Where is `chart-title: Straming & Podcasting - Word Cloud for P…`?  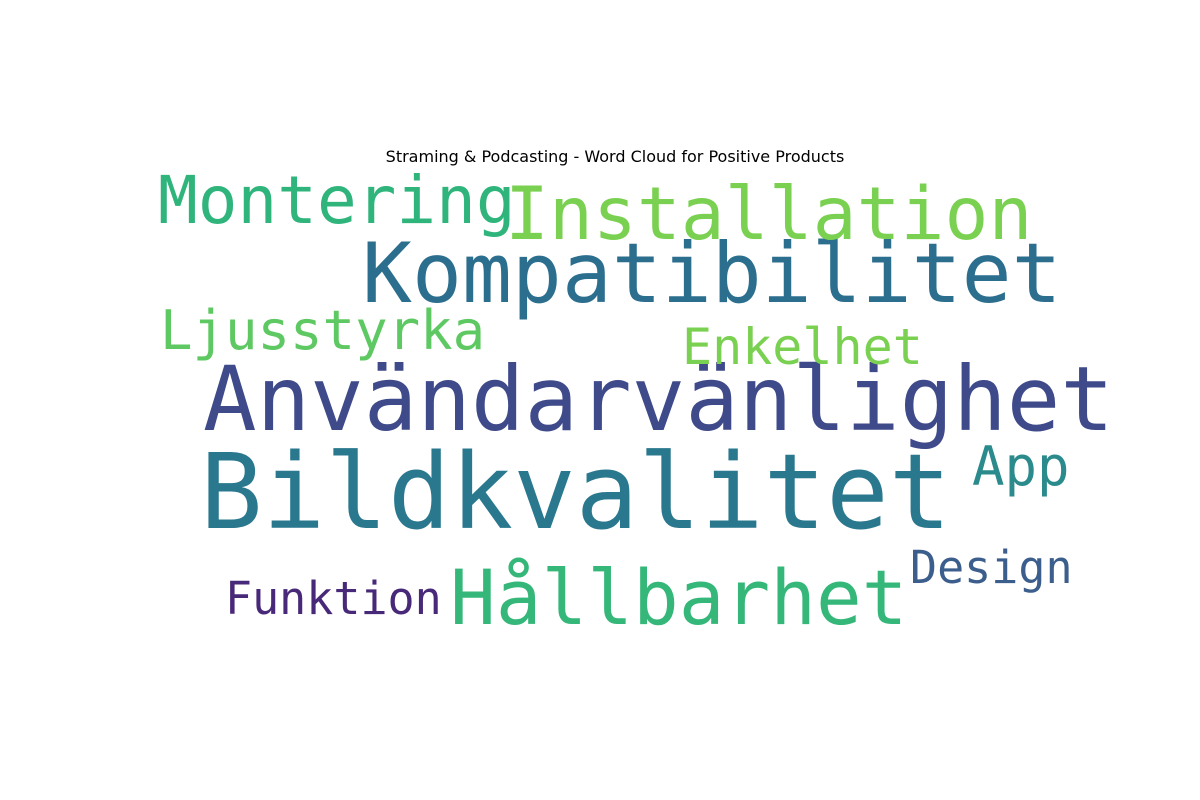
chart-title: Straming & Podcasting - Word Cloud for P… is located at coordinates (615, 156).